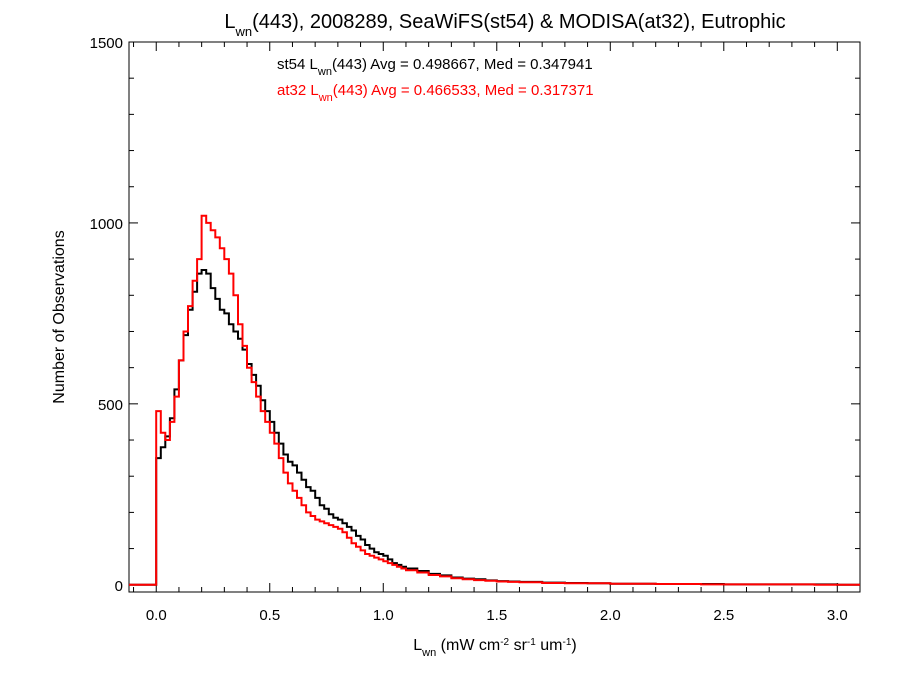 The height and width of the screenshot is (675, 900). I want to click on x-tick-label: 0.0, so click(156, 615).